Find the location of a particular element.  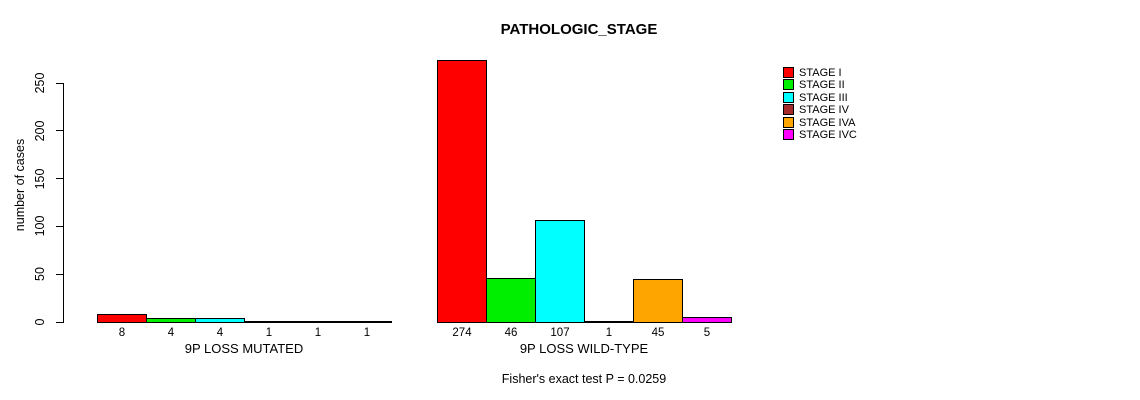

bar-value-label: 8 is located at coordinates (122, 333).